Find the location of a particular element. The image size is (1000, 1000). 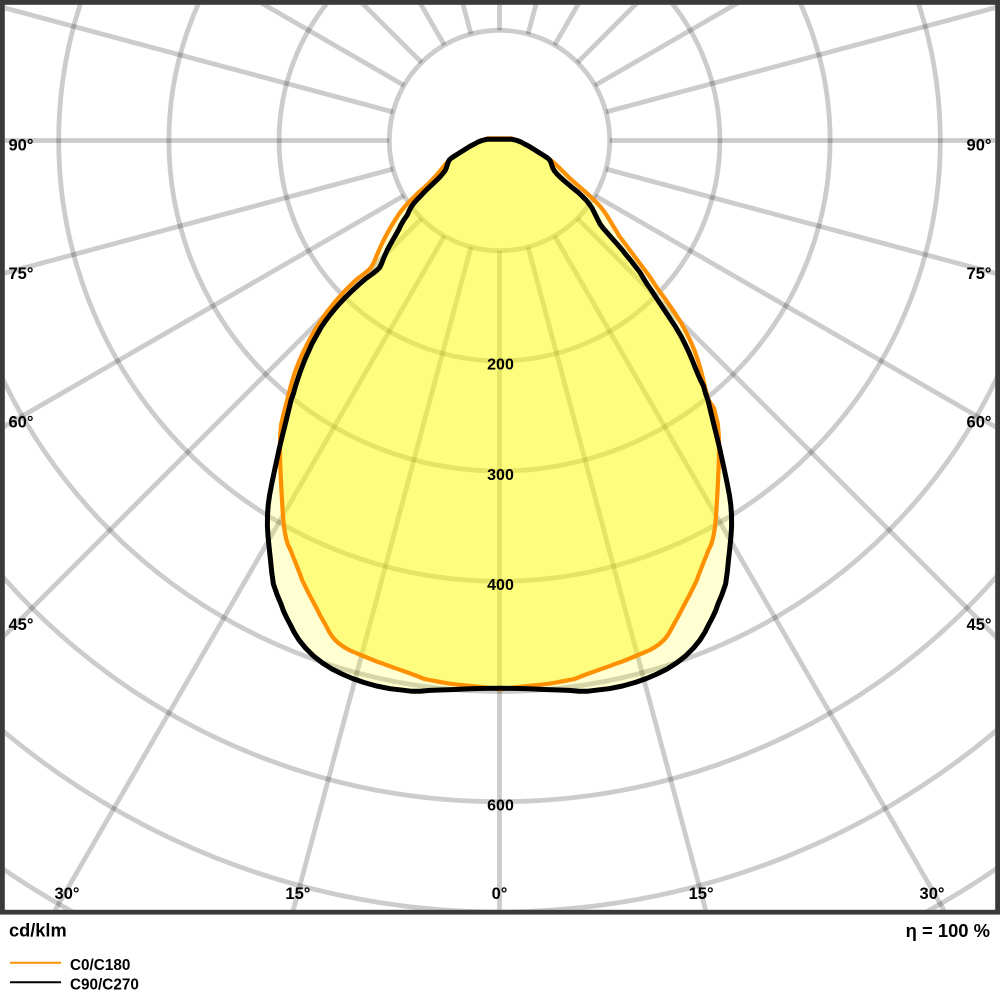

svg-text: 0° is located at coordinates (500, 894).